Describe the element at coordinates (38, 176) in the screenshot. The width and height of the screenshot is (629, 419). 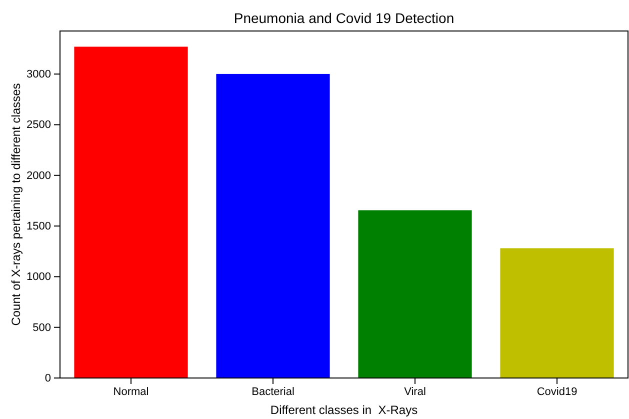
I see `y-tick-label: 2000` at that location.